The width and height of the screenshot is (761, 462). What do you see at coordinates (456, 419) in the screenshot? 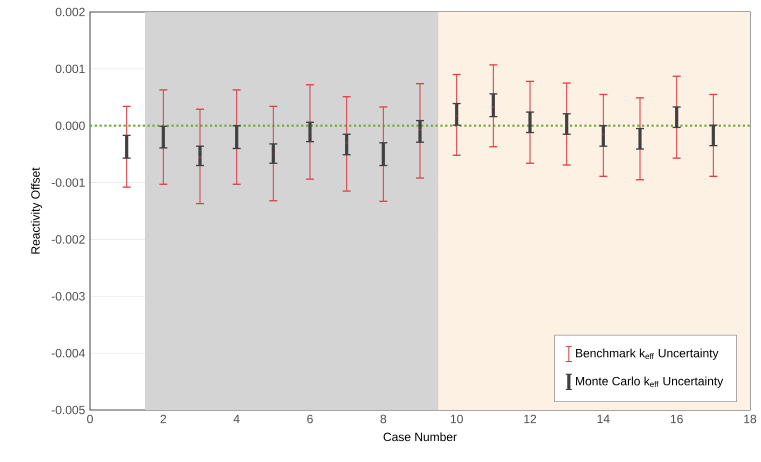
I see `x-tick-label: 10` at bounding box center [456, 419].